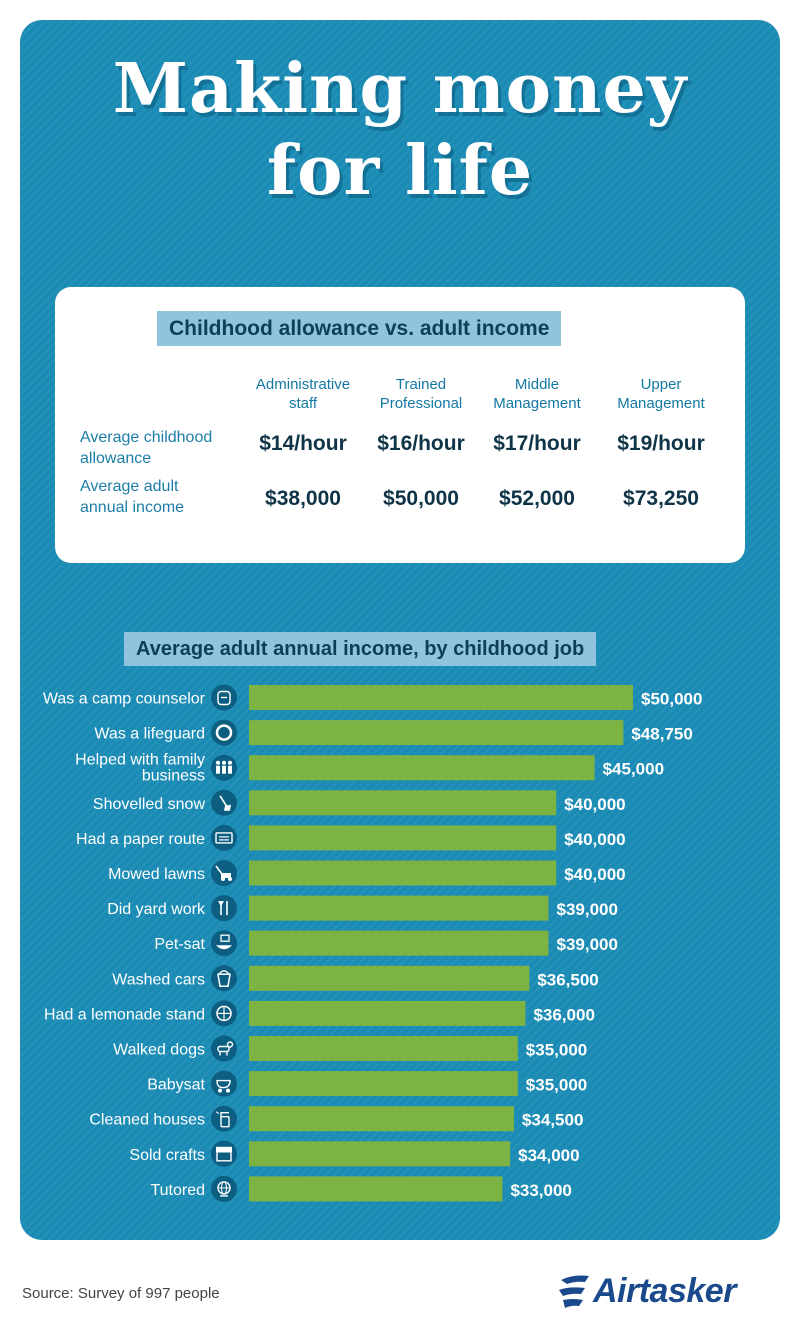 Image resolution: width=801 pixels, height=1334 pixels. What do you see at coordinates (149, 804) in the screenshot?
I see `category-label: Shovelled snow` at bounding box center [149, 804].